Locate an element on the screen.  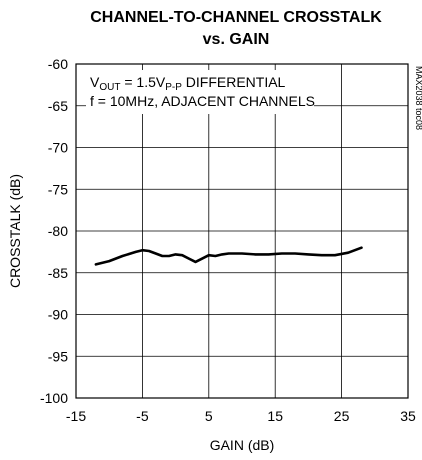
x-tick-label: 5 is located at coordinates (209, 416).